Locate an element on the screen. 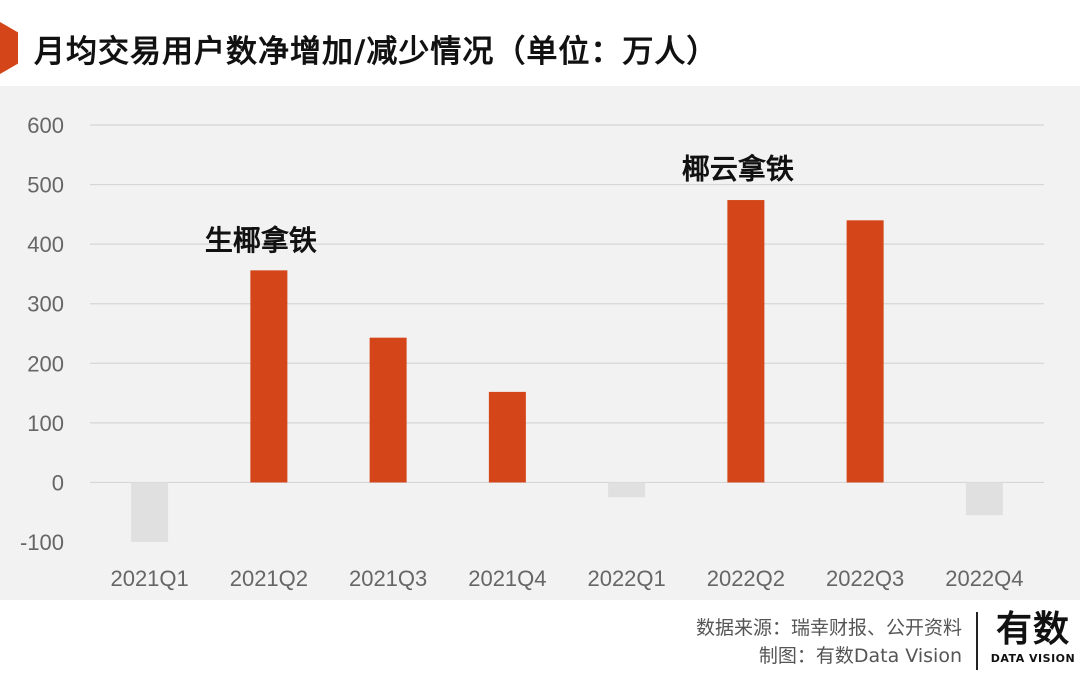  x-tick-label: 2021Q1 is located at coordinates (149, 578).